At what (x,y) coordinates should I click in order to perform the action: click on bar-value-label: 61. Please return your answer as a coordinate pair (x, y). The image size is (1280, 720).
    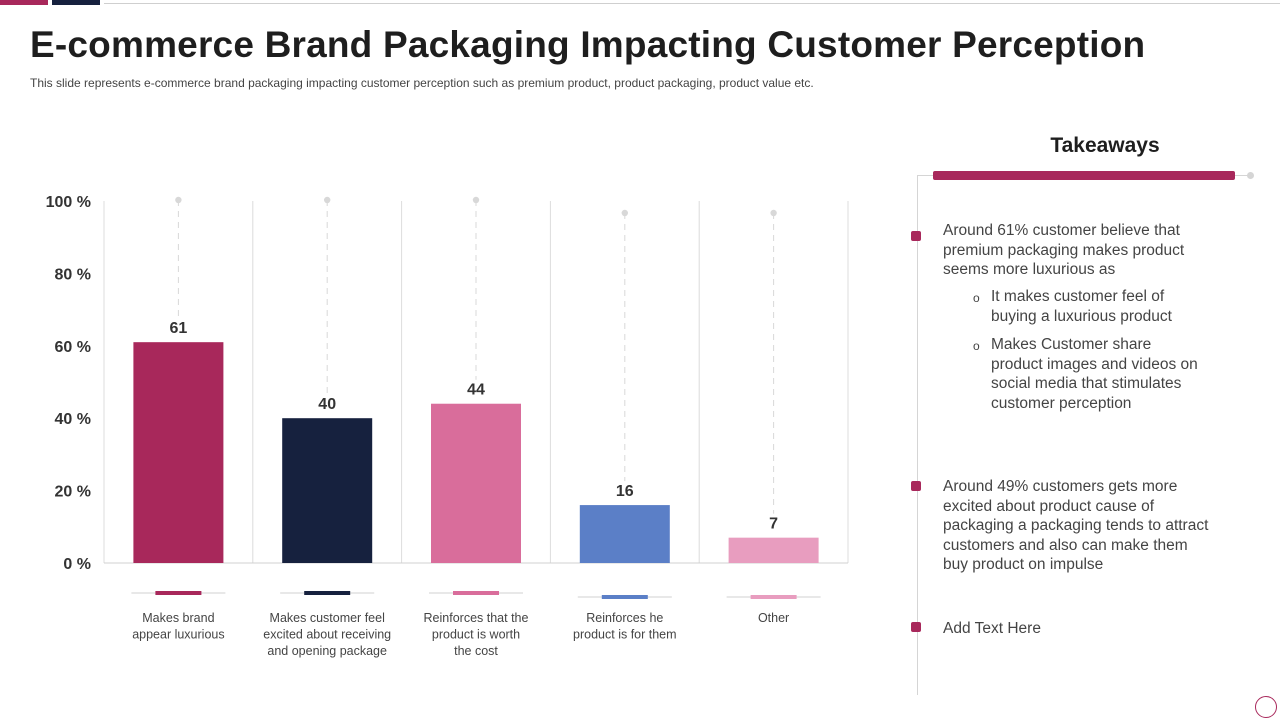
    Looking at the image, I should click on (179, 328).